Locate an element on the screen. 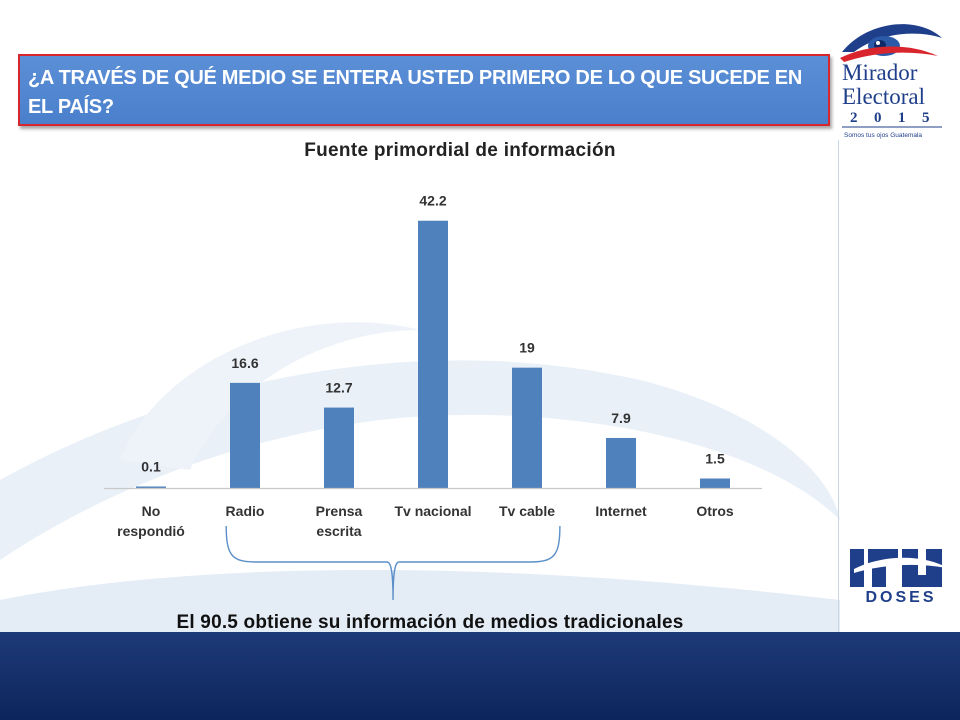  value-label-6: 1.5 is located at coordinates (715, 459).